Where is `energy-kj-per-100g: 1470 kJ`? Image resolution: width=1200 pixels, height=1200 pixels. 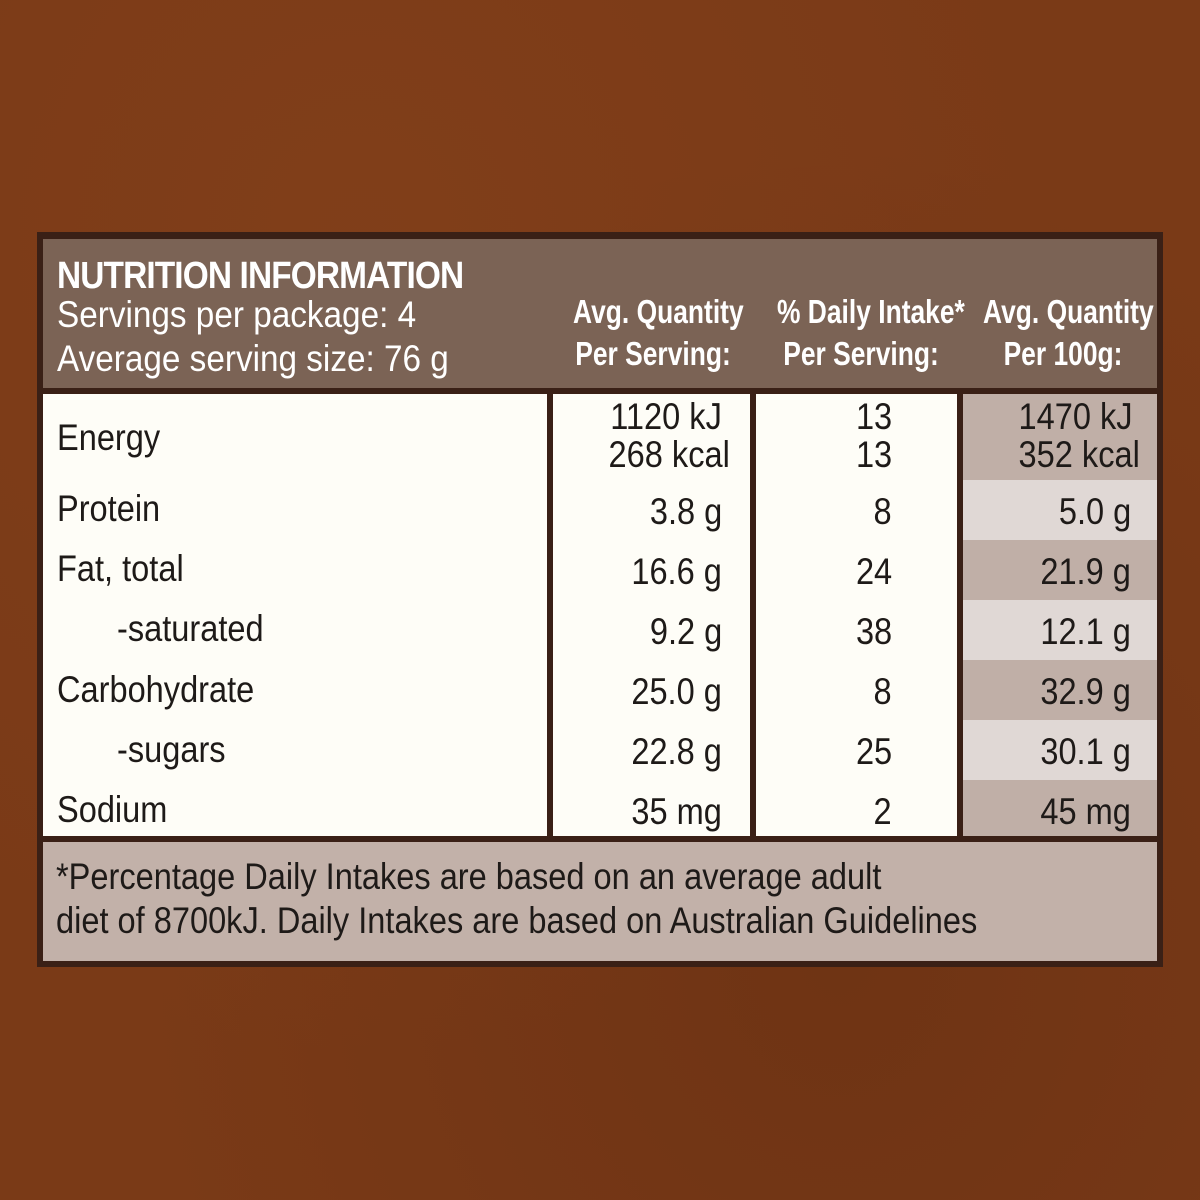
energy-kj-per-100g: 1470 kJ is located at coordinates (1075, 416).